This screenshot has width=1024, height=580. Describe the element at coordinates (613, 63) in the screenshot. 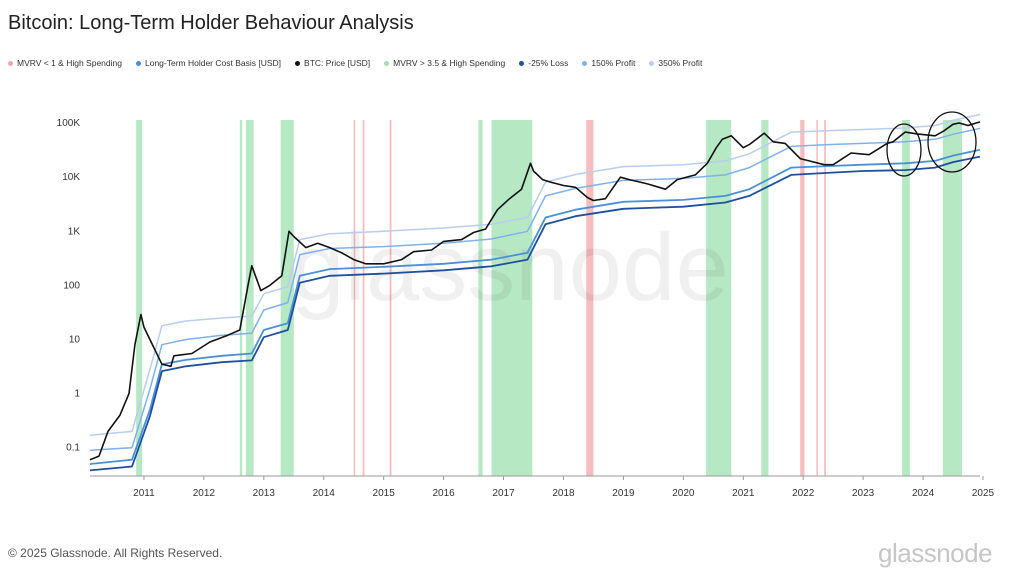

I see `legend-label: 150% Profit` at that location.